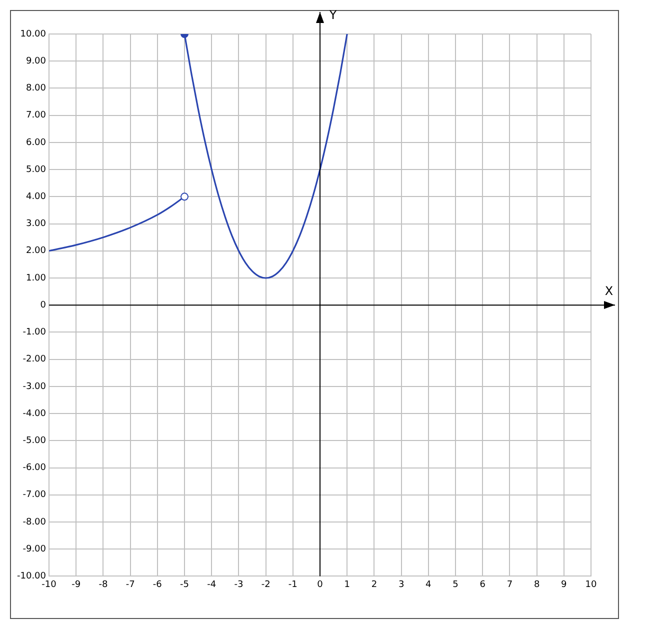 The width and height of the screenshot is (659, 637). Describe the element at coordinates (49, 585) in the screenshot. I see `x-tick-label: -10` at that location.